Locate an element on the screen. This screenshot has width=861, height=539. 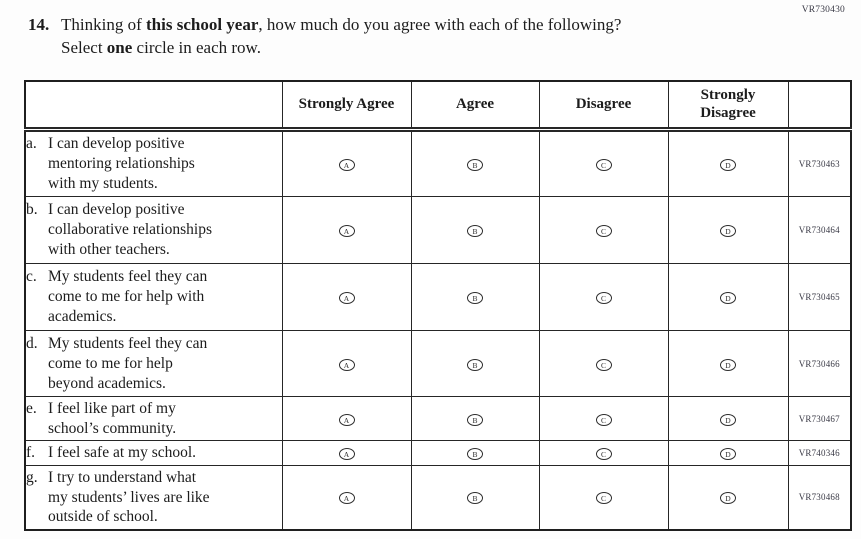
code-header is located at coordinates (819, 106).